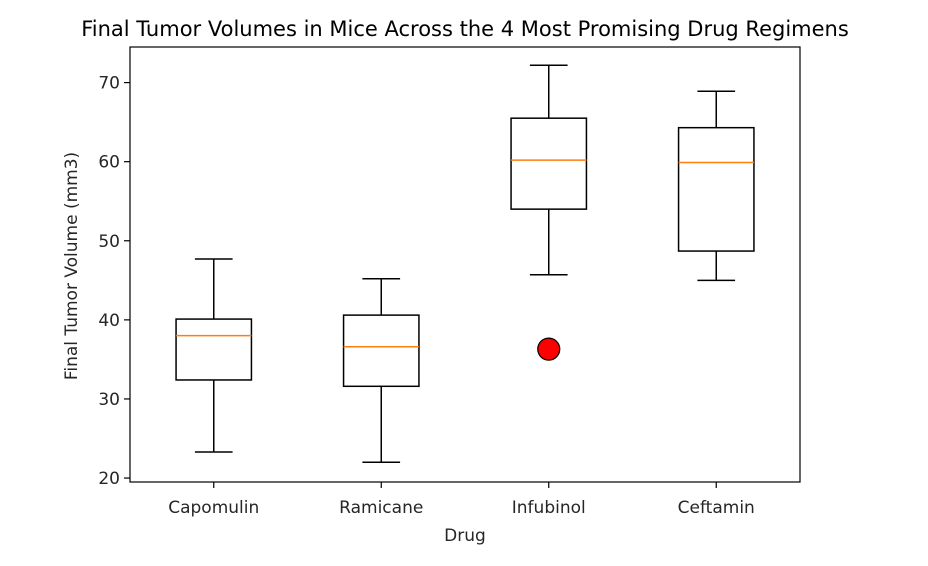 The image size is (928, 566). I want to click on box-capomulin, so click(214, 355).